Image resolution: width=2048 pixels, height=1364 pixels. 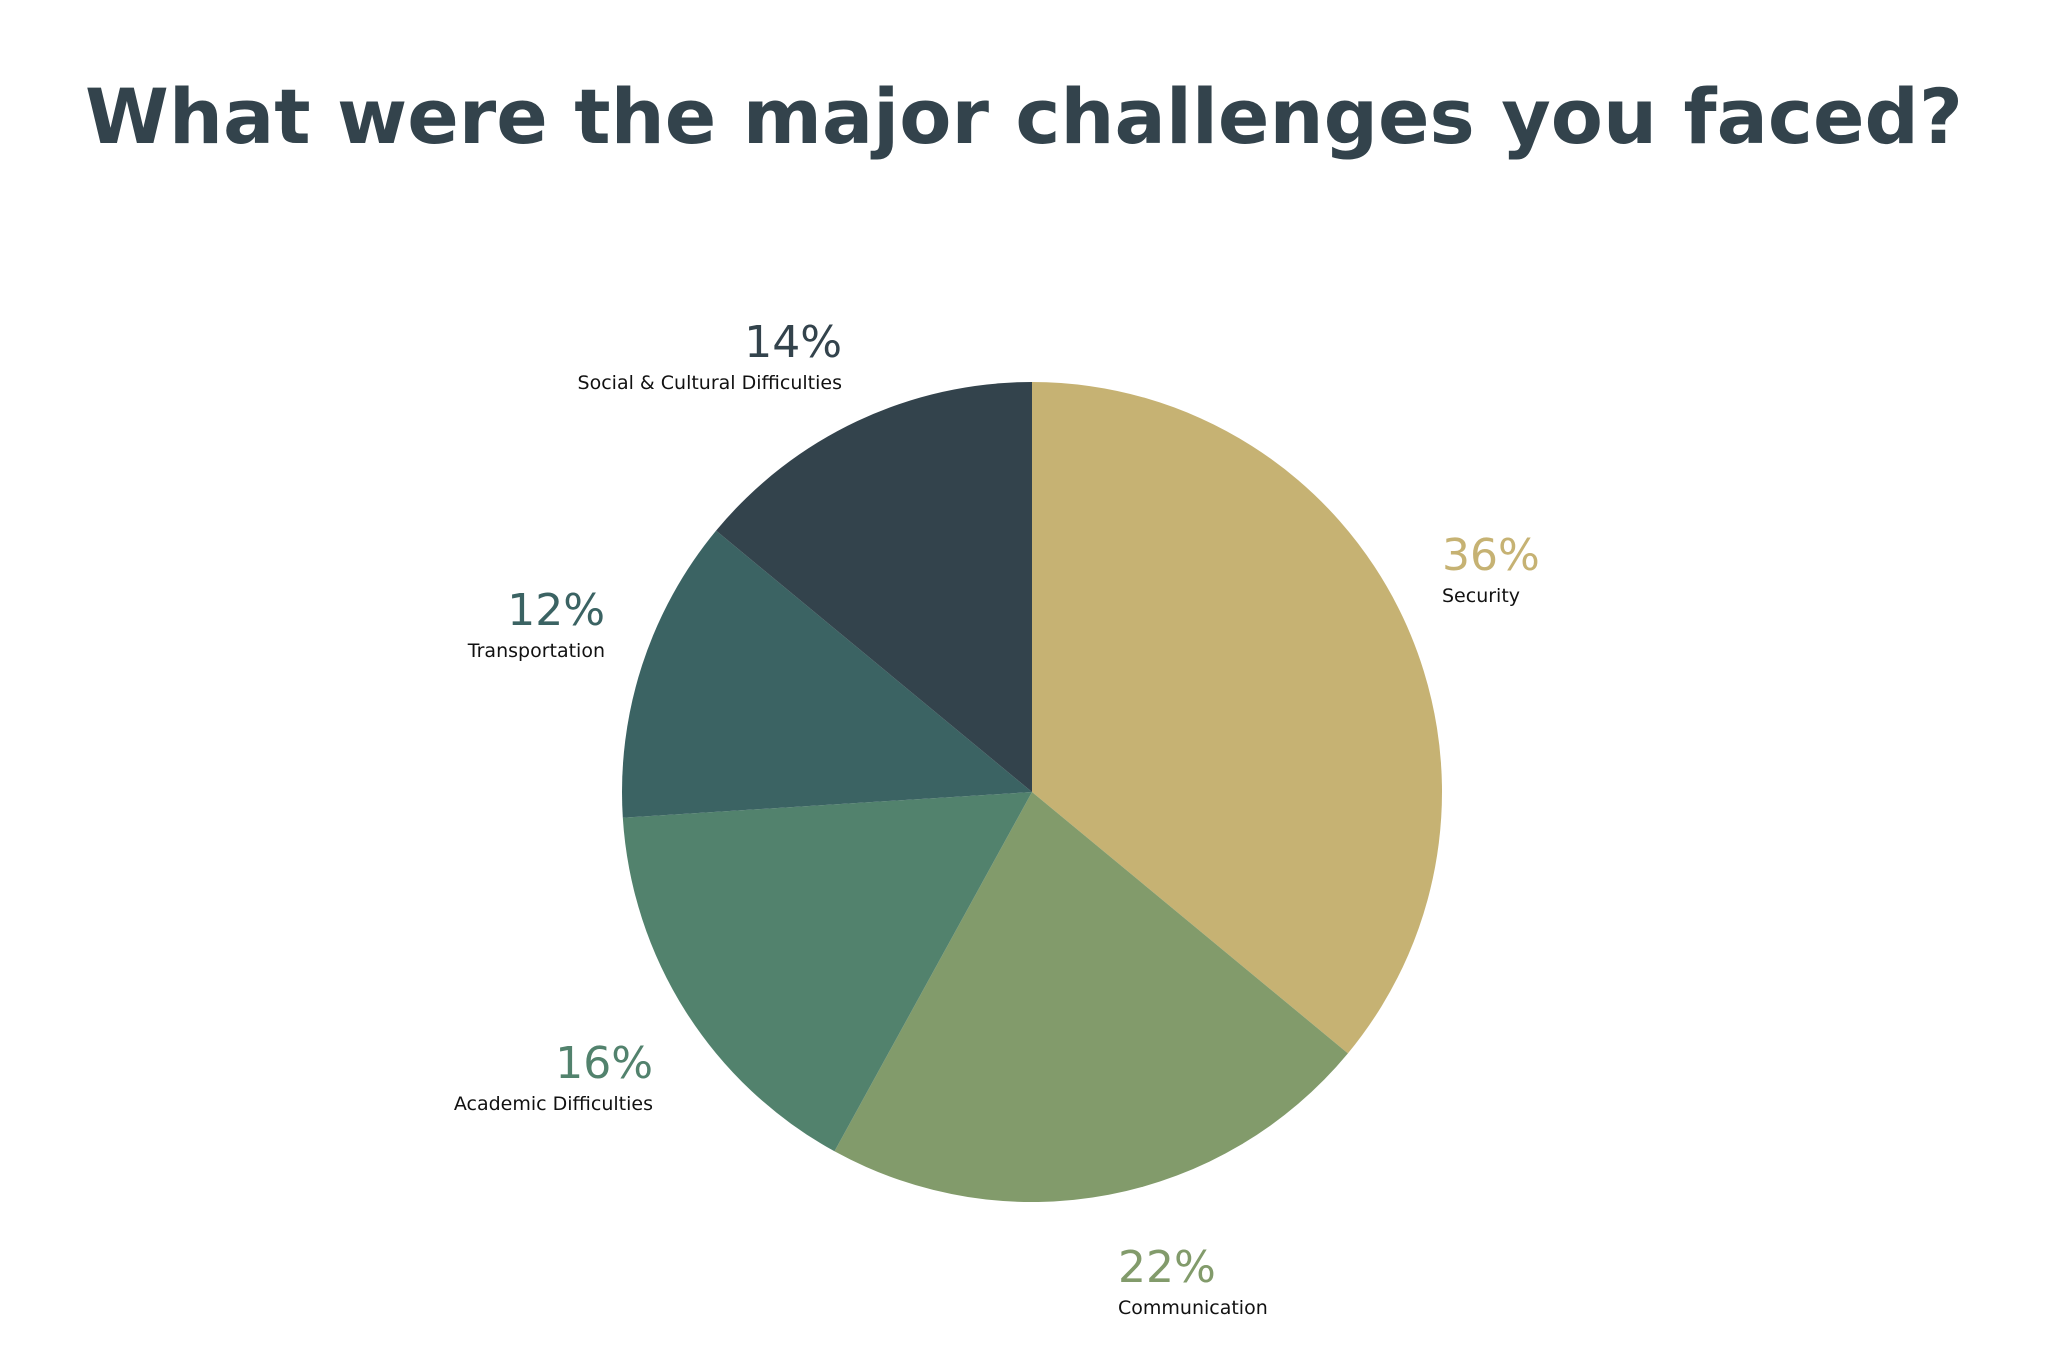 I want to click on category-label-security: Security, so click(x=1481, y=596).